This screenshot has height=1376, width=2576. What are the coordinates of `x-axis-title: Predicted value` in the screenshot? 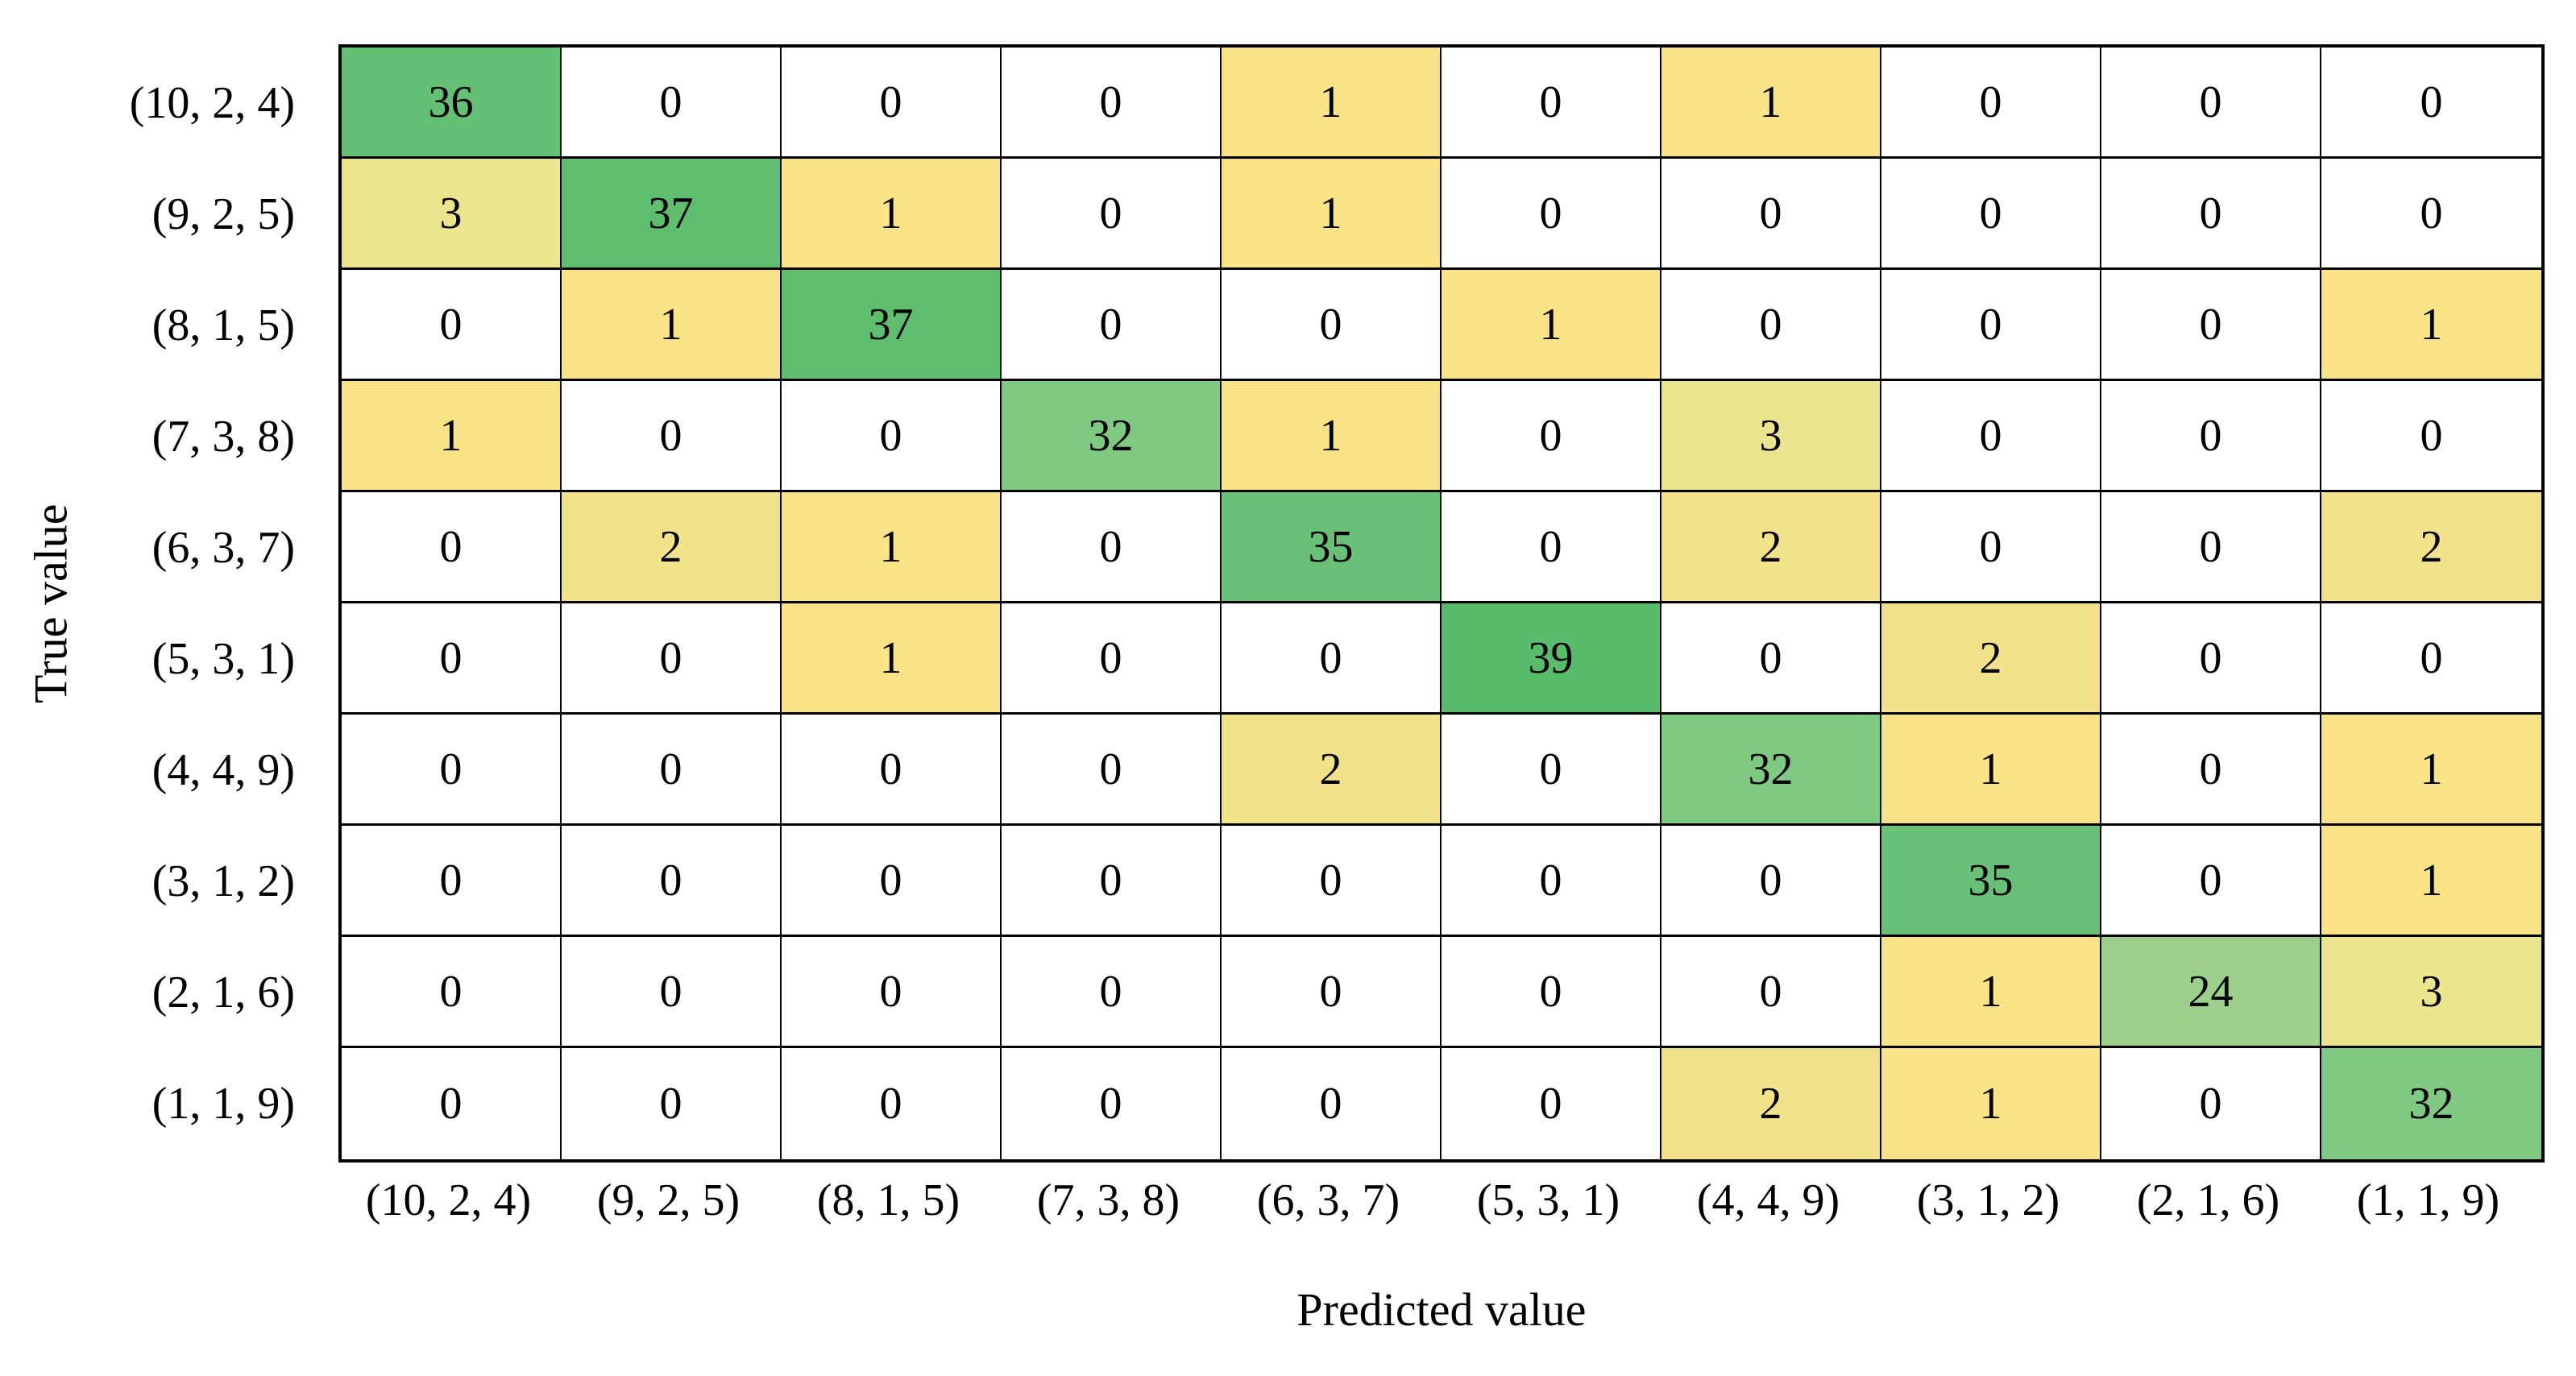 It's located at (1441, 1309).